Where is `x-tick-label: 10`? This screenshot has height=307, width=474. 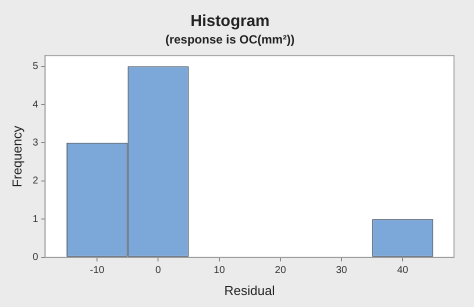 x-tick-label: 10 is located at coordinates (220, 270).